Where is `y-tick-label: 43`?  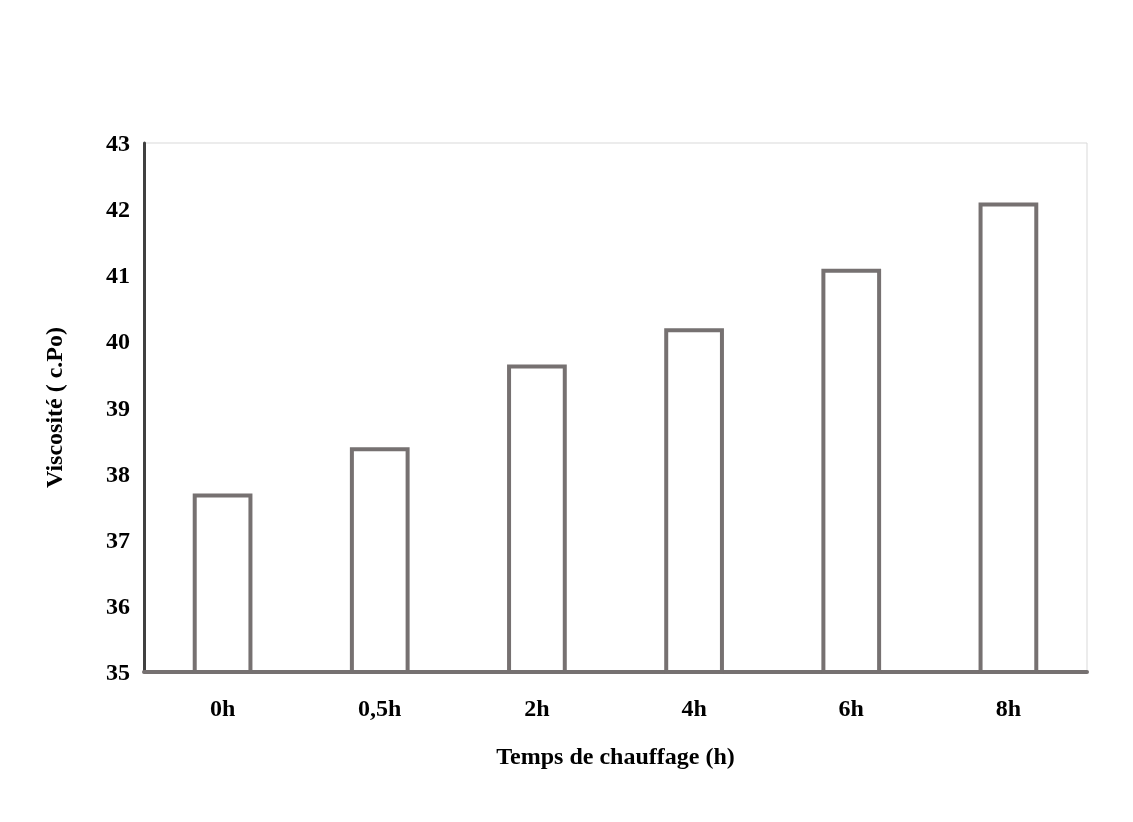
y-tick-label: 43 is located at coordinates (118, 143).